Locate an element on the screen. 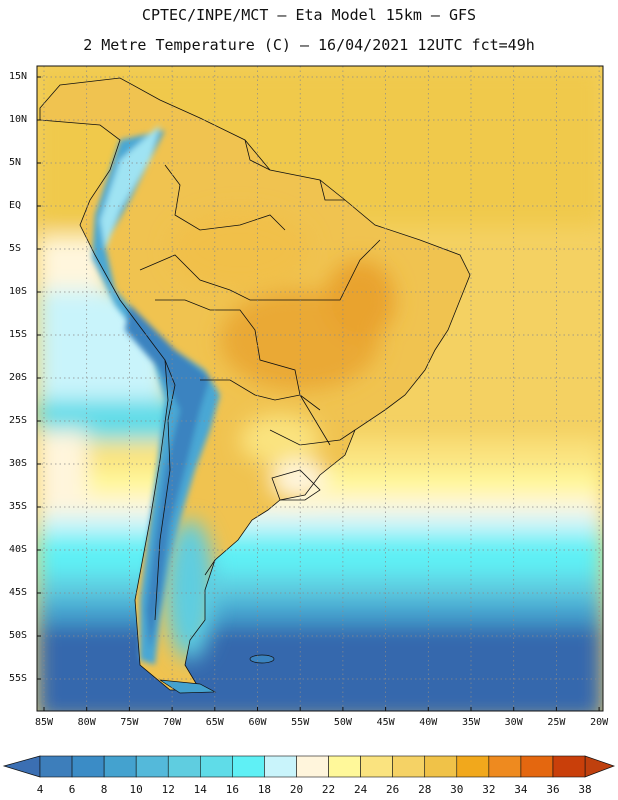 The height and width of the screenshot is (800, 618). colorbar-label: 6 is located at coordinates (72, 789).